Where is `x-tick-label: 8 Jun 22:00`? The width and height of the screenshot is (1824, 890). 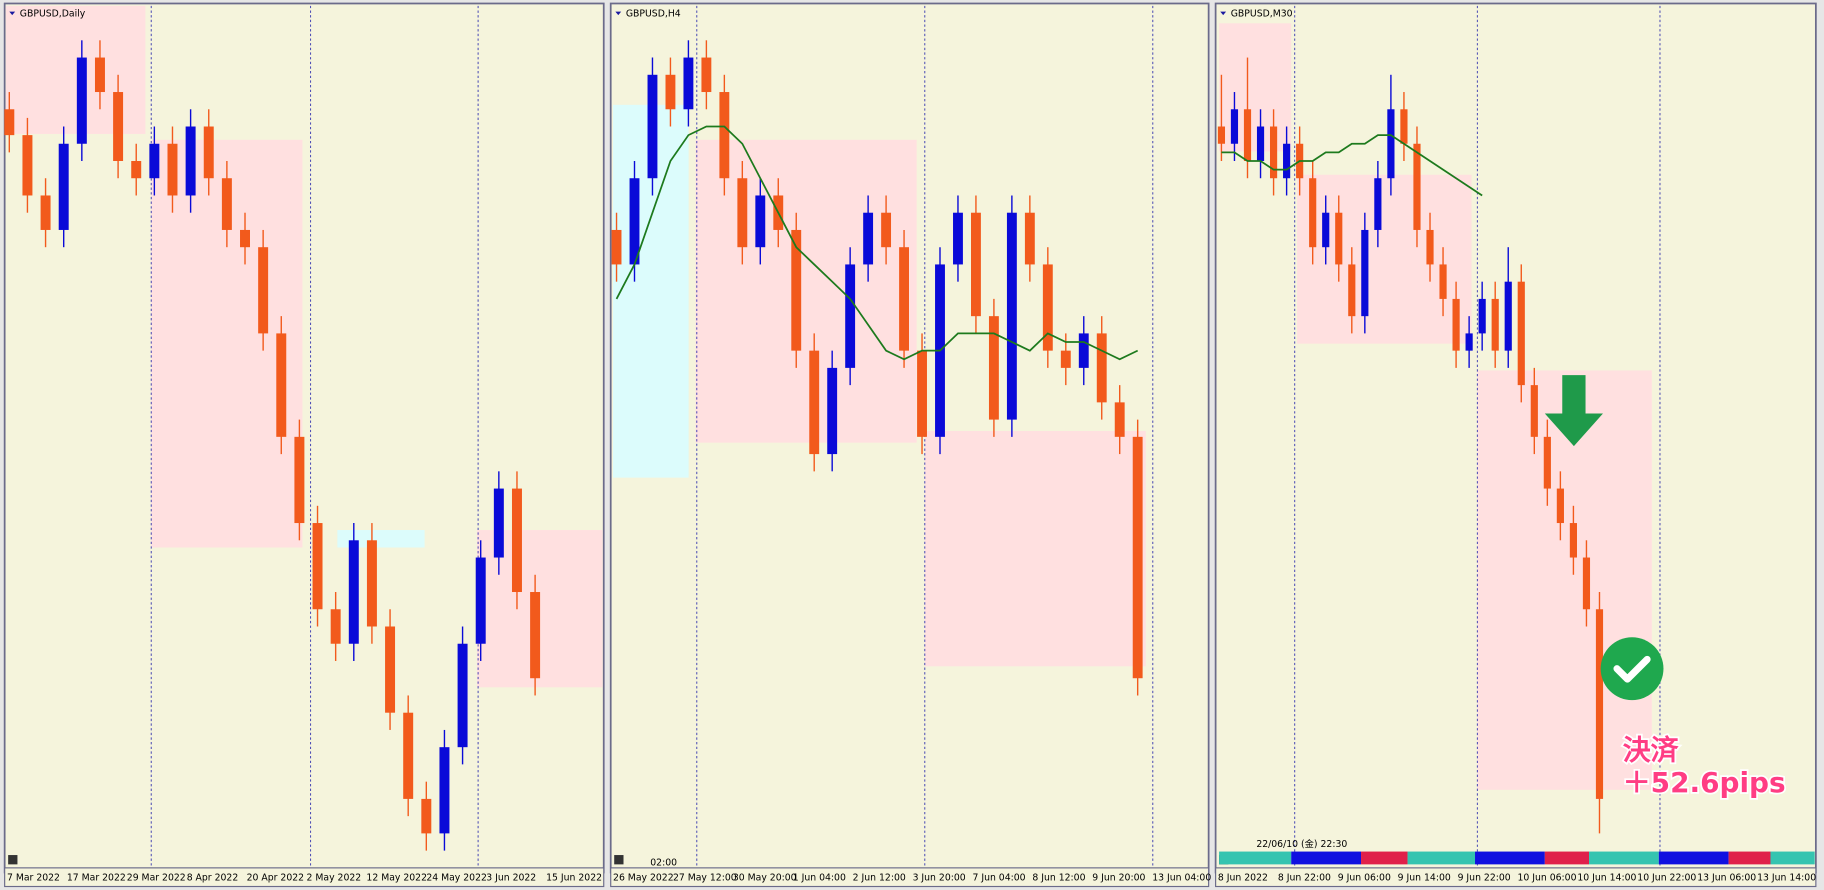
x-tick-label: 8 Jun 22:00 is located at coordinates (1304, 878).